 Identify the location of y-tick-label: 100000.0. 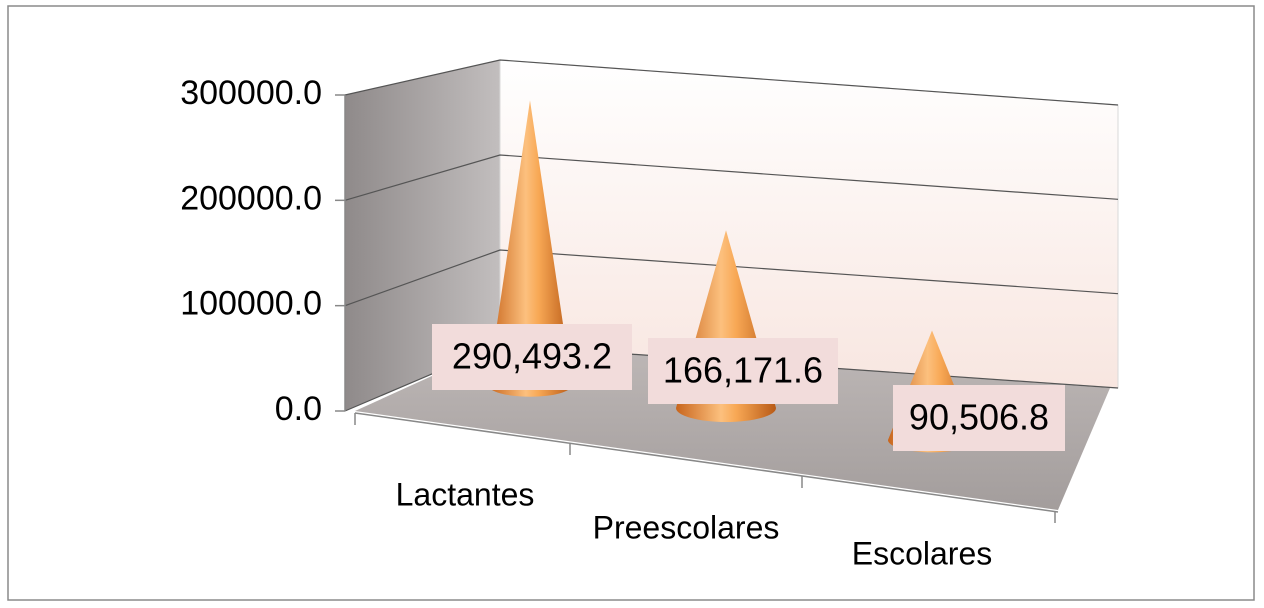
(251, 304).